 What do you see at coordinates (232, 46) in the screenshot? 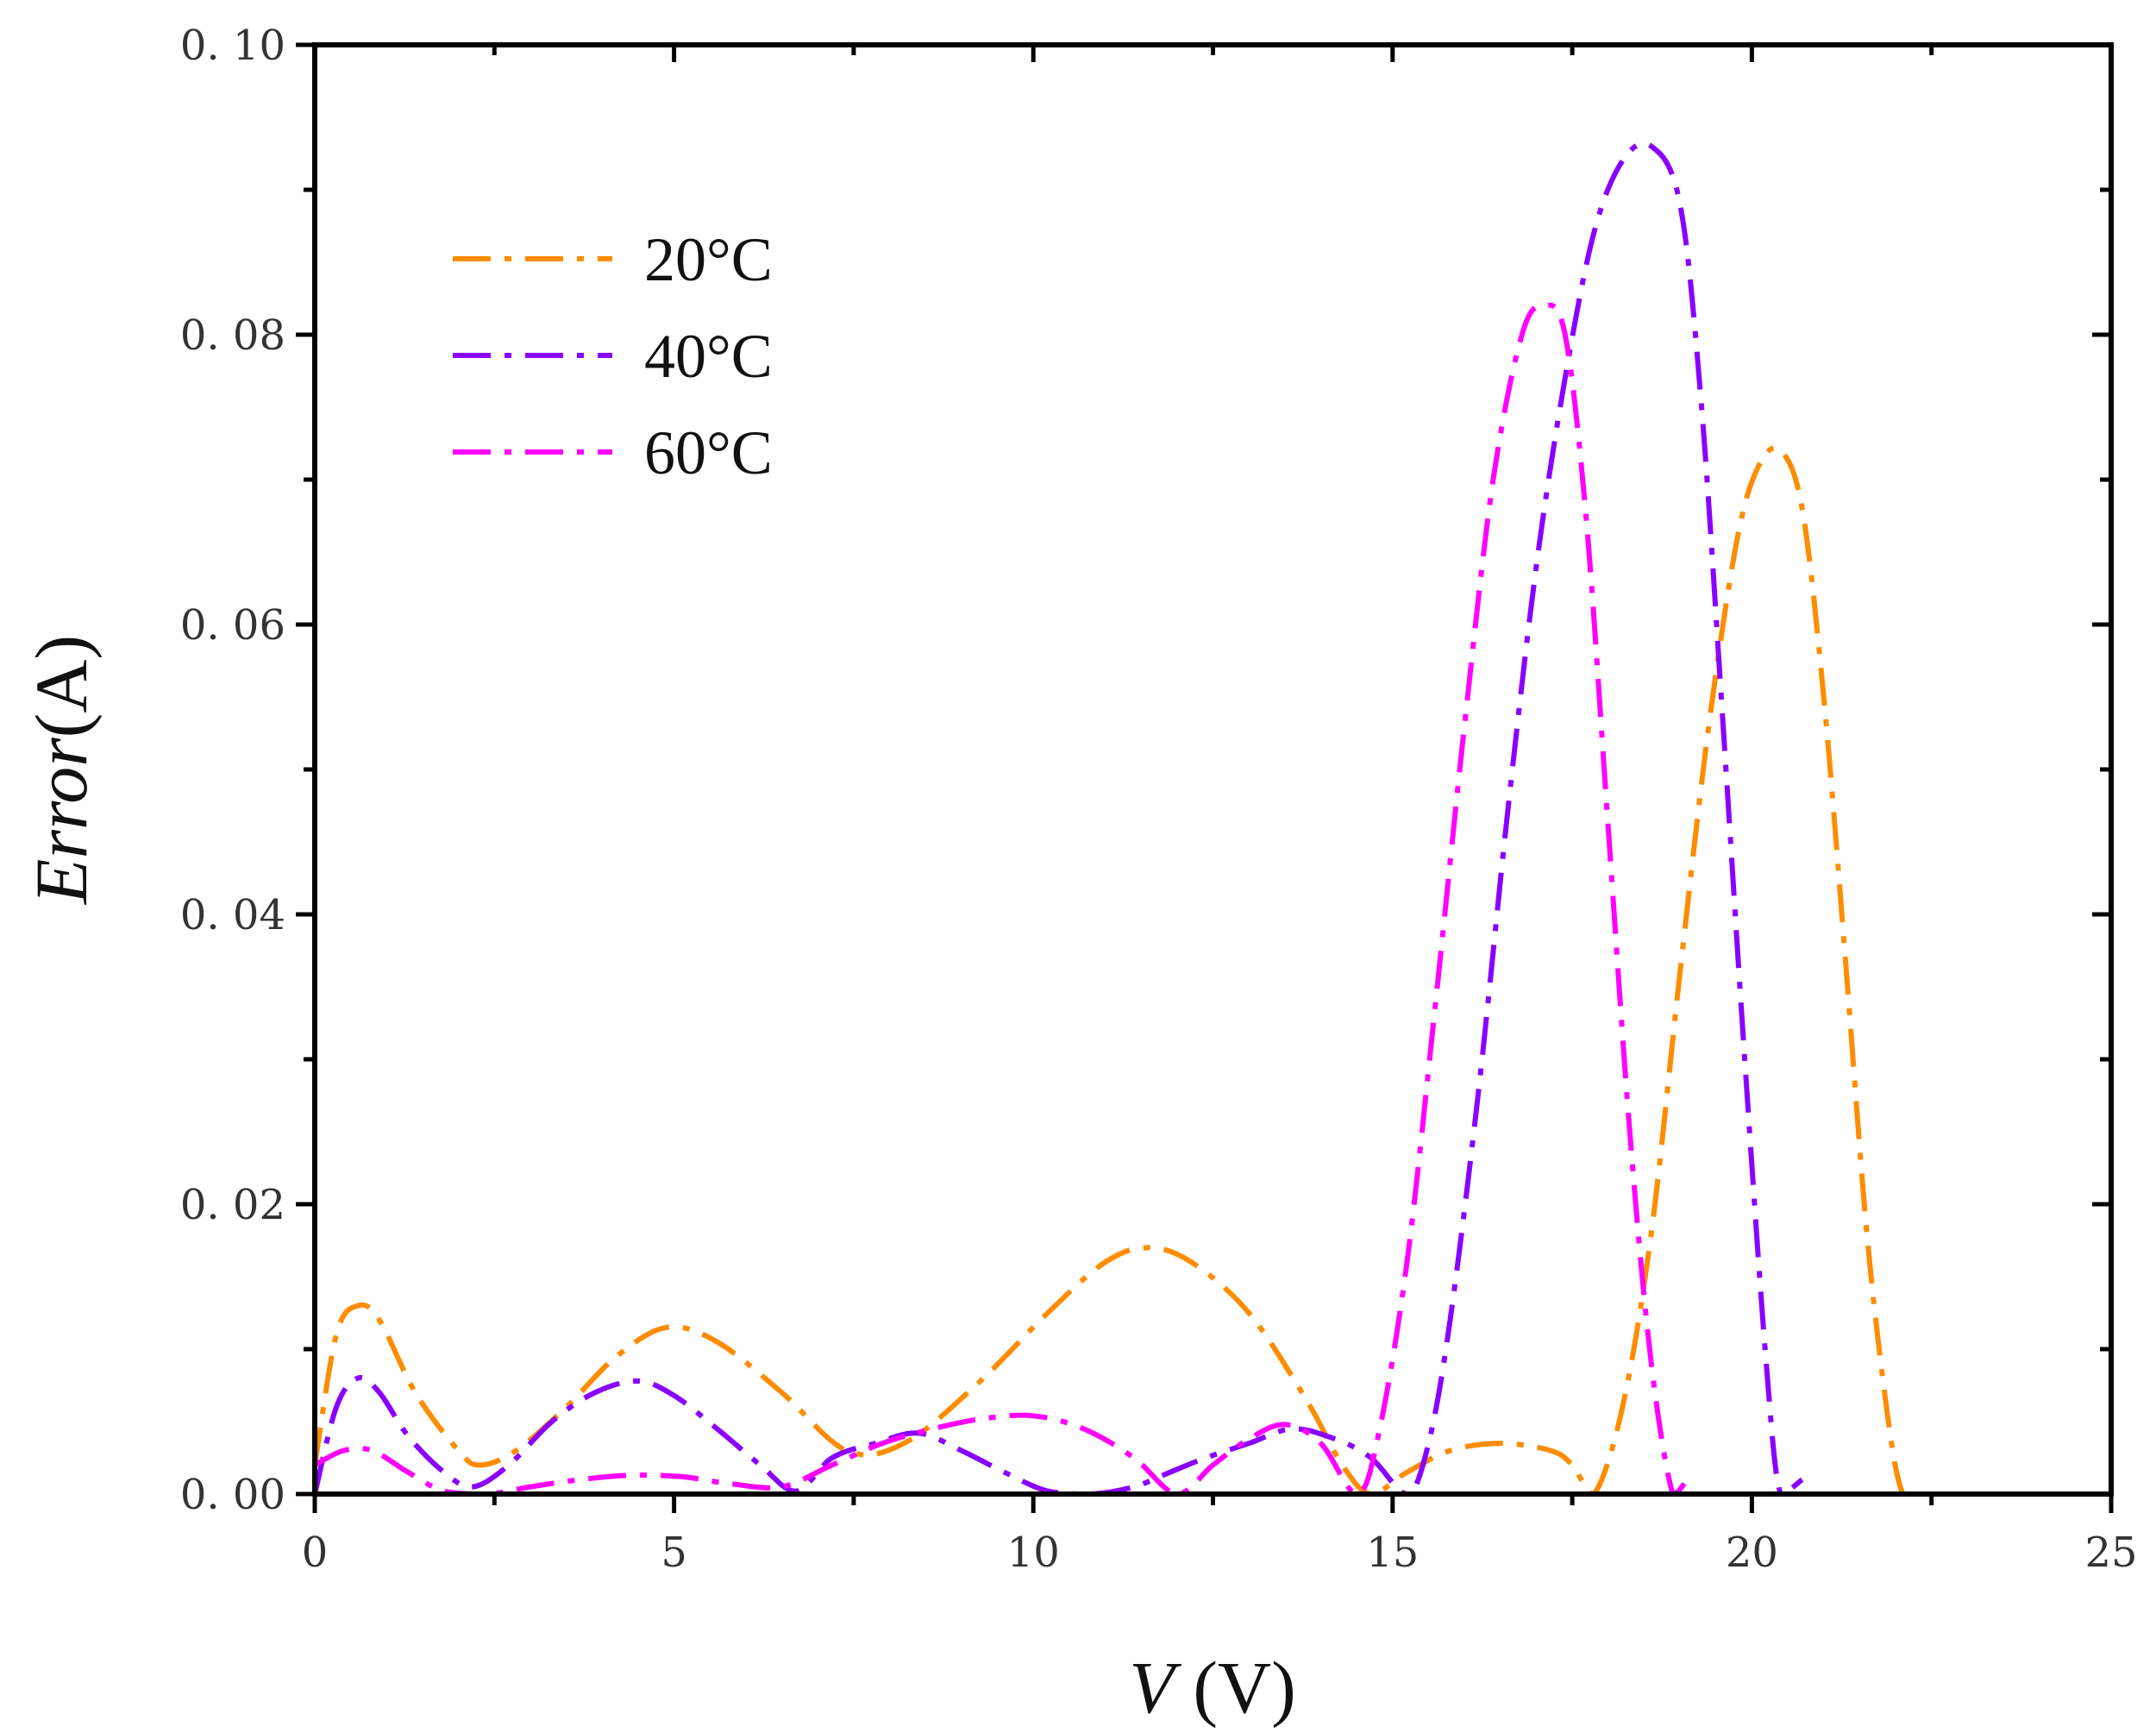
I see `y-tick-label: 0. 10` at bounding box center [232, 46].